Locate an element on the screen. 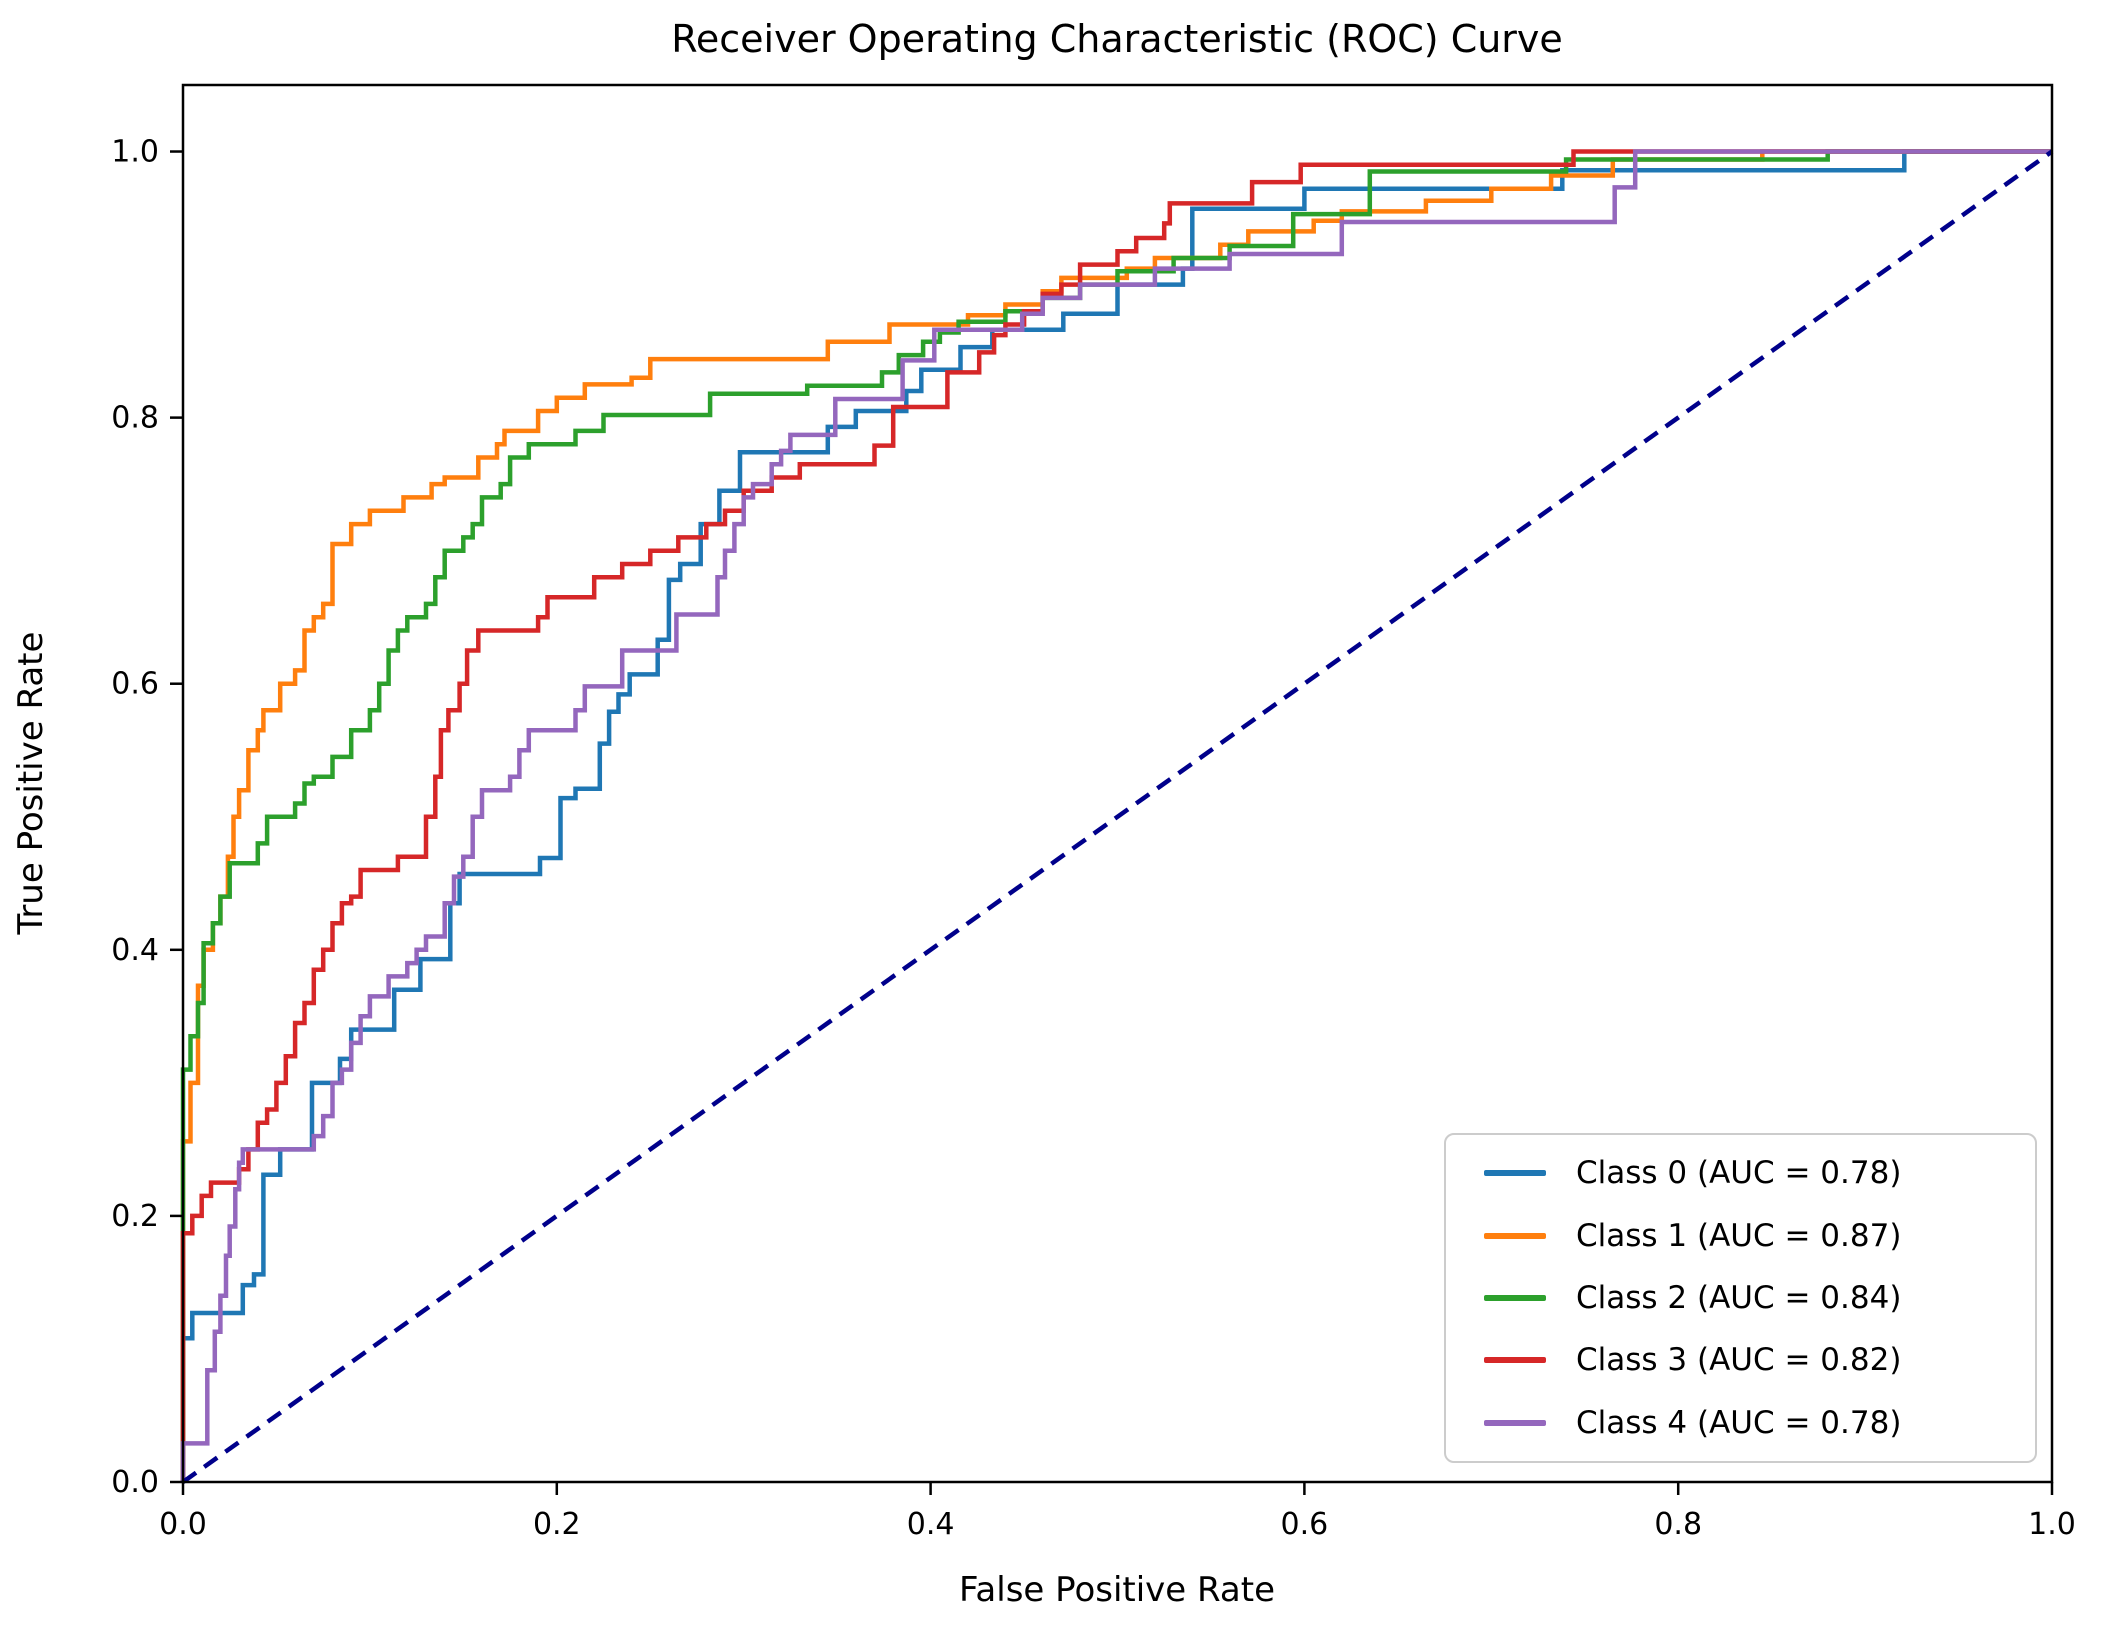 This screenshot has width=2103, height=1627. legend-item: Class 4 (AUC = 0.78) is located at coordinates (1740, 1423).